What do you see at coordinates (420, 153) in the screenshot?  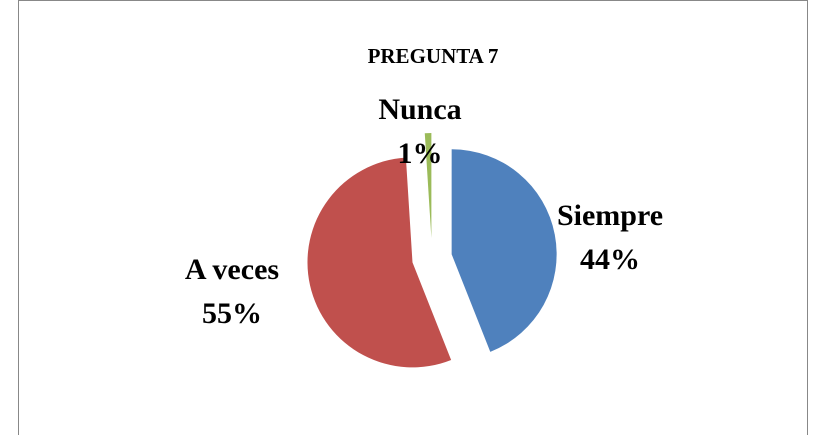 I see `slice-value-label: 1%` at bounding box center [420, 153].